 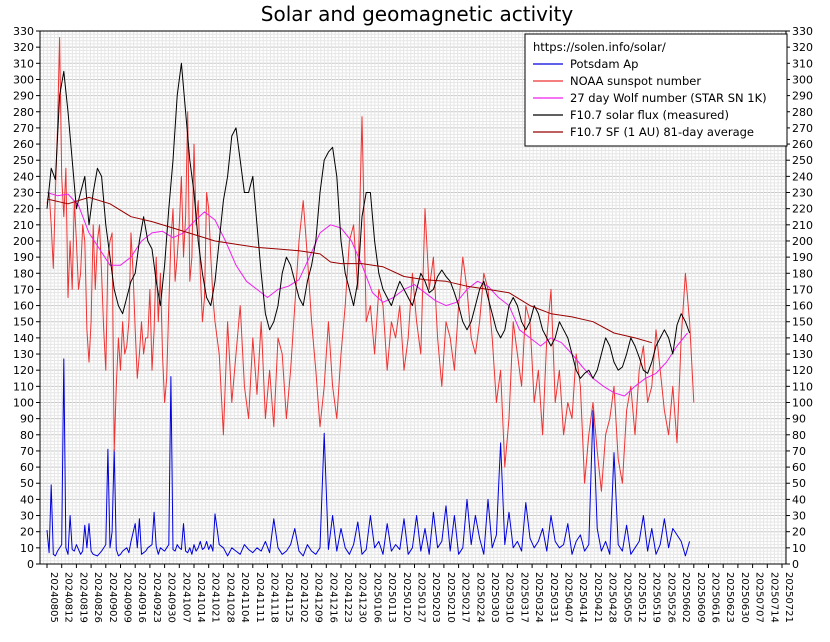 What do you see at coordinates (23, 402) in the screenshot?
I see `y-tick-label-left: 100` at bounding box center [23, 402].